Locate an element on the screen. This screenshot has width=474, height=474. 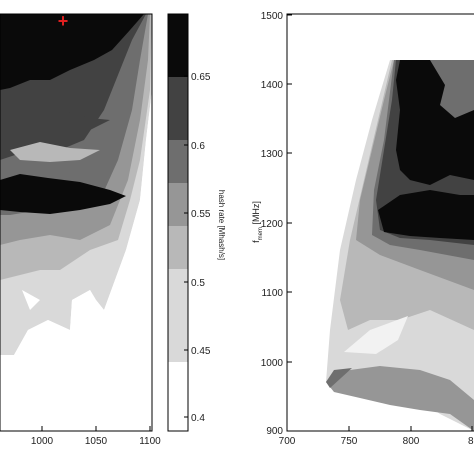
right-ytick-label: 1200 is located at coordinates (272, 224).